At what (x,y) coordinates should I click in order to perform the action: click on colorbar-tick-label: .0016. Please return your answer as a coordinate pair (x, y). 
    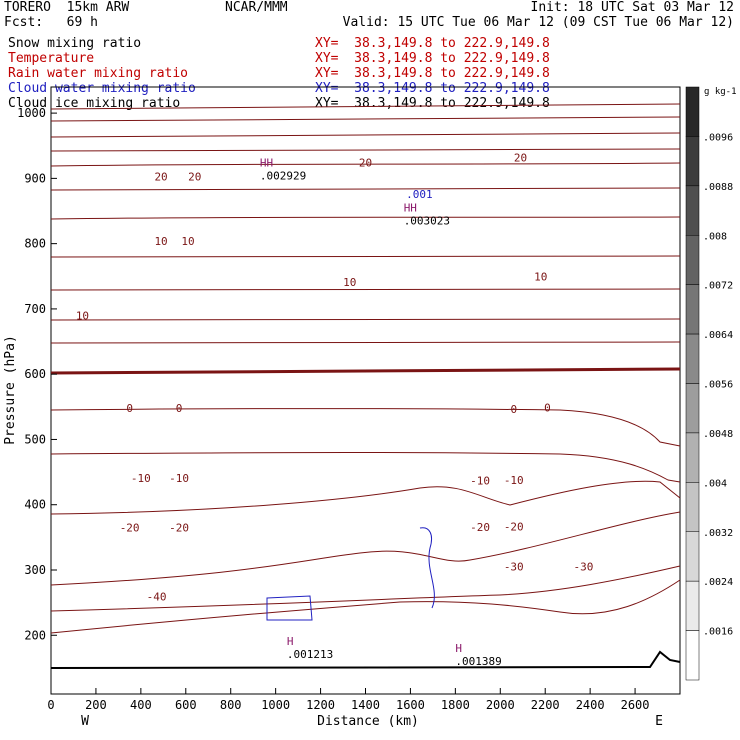
    Looking at the image, I should click on (718, 632).